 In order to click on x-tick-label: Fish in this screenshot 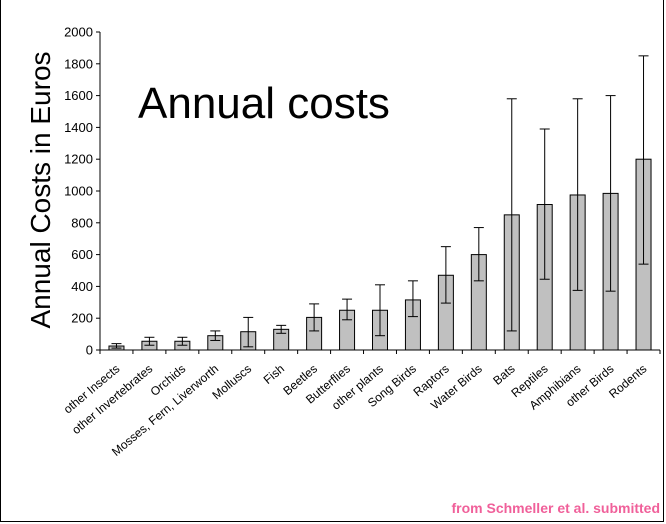, I will do `click(274, 374)`.